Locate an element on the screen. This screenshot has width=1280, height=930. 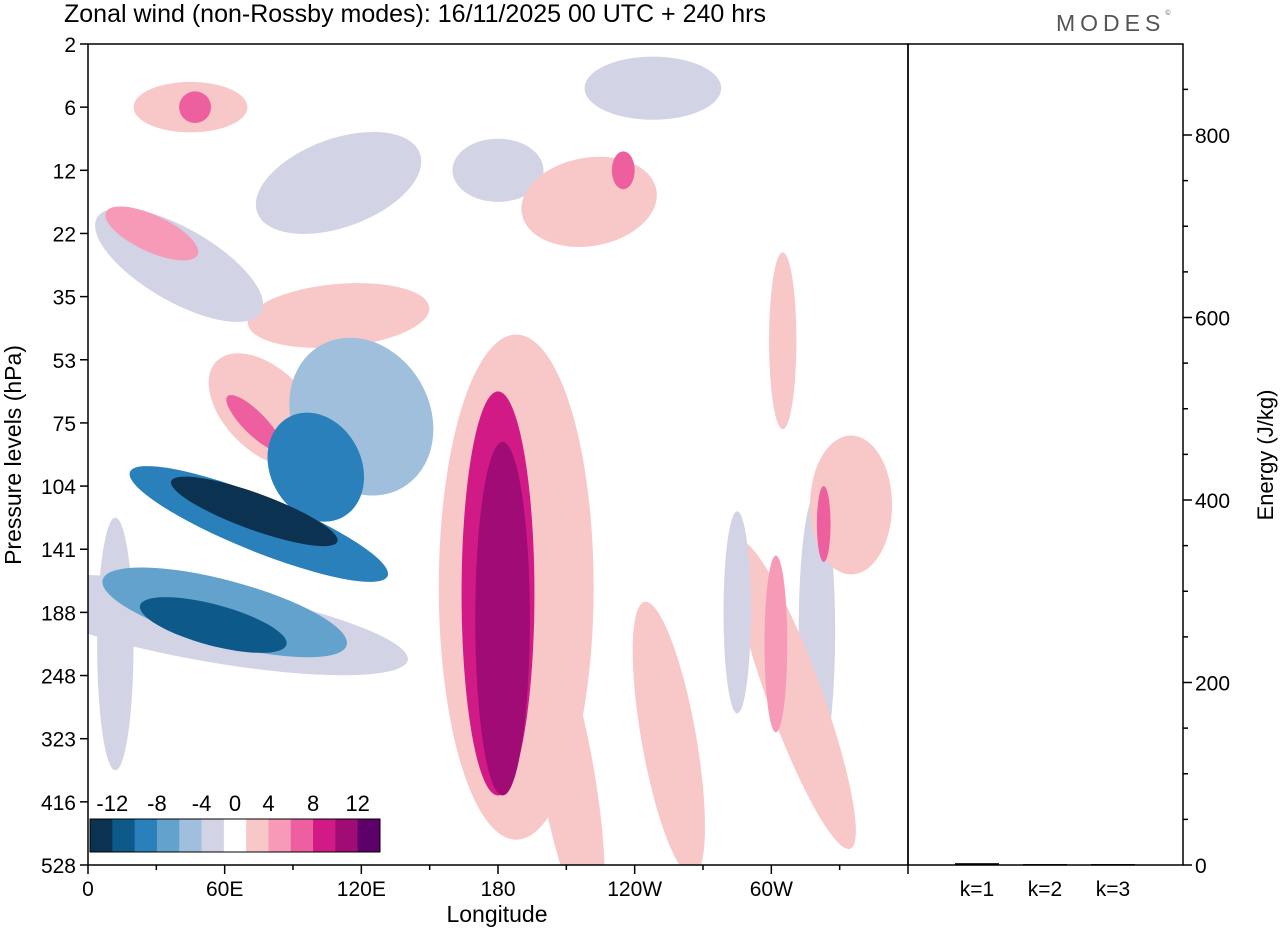
y-tick-label: 528 is located at coordinates (58, 866).